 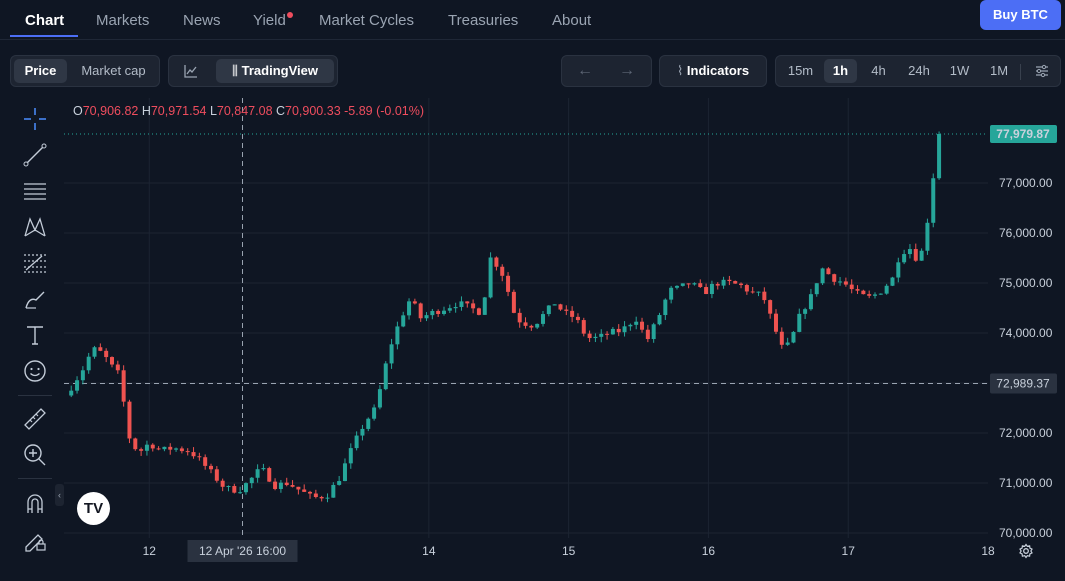 I want to click on tradingview-button: ⫼ TradingView, so click(x=275, y=71).